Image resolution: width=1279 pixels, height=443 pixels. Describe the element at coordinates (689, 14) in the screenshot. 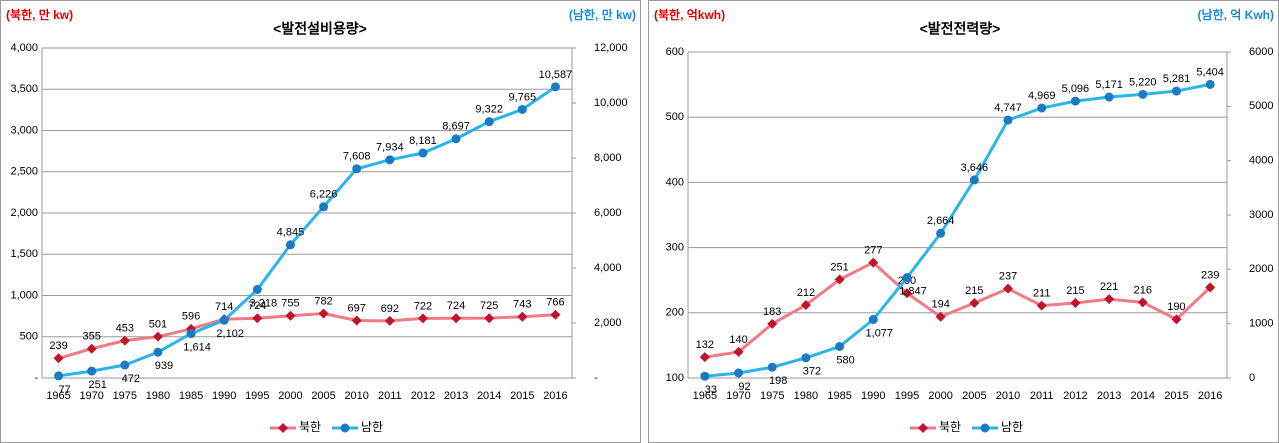

I see `y-axis-label: (북한, 억kwh)` at that location.